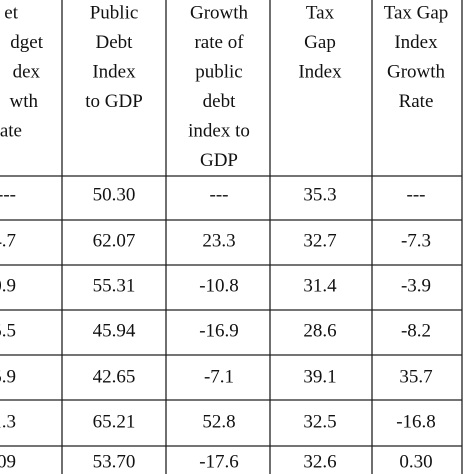 The width and height of the screenshot is (474, 474). What do you see at coordinates (319, 194) in the screenshot?
I see `cell-text: 35.3` at bounding box center [319, 194].